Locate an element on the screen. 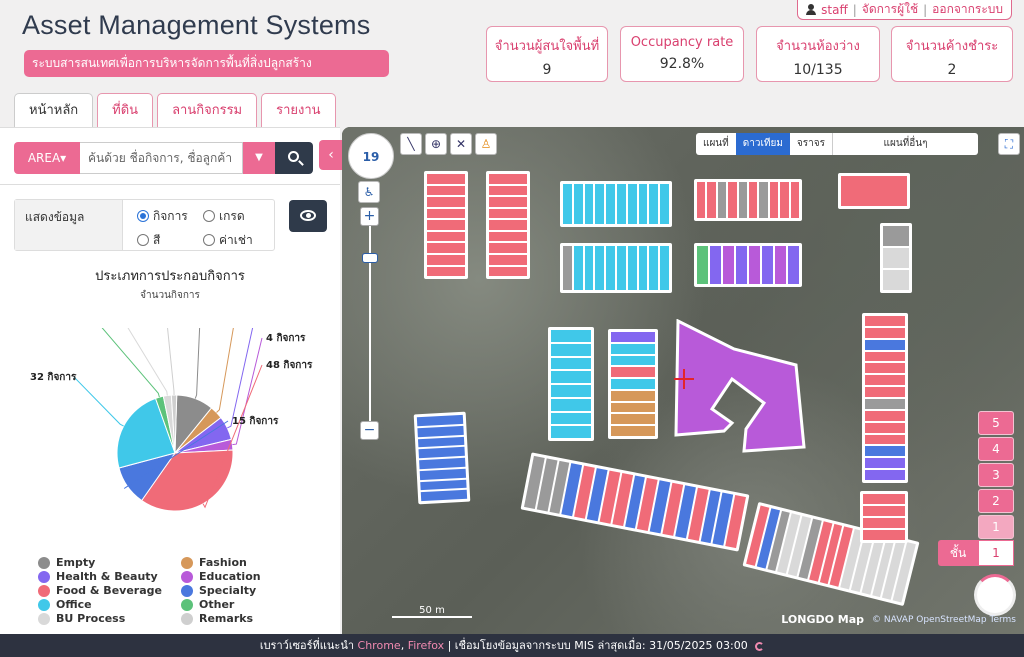 Image resolution: width=1024 pixels, height=657 pixels. legend-item: Food & Beverage is located at coordinates (109, 590).